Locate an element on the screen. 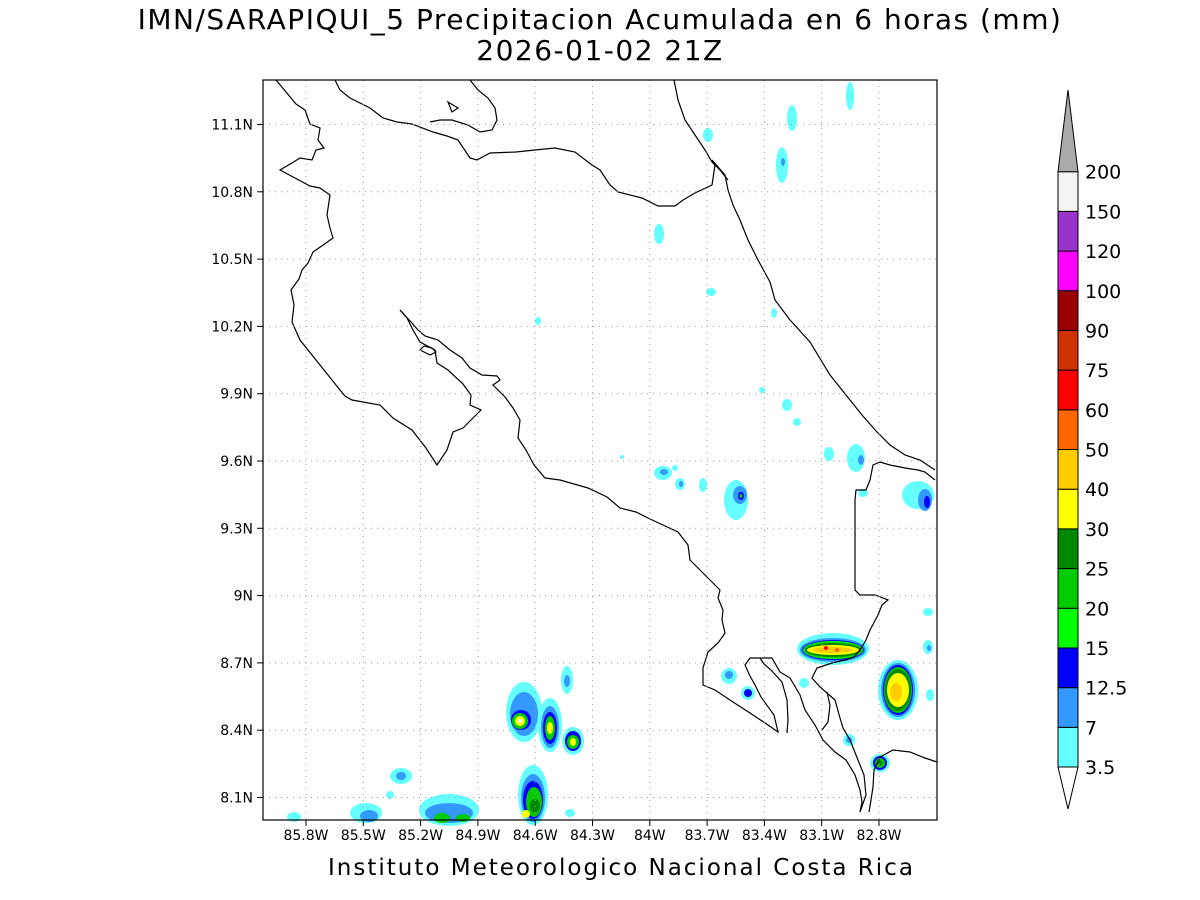 The image size is (1200, 900). colorbar-arrow-top is located at coordinates (1068, 131).